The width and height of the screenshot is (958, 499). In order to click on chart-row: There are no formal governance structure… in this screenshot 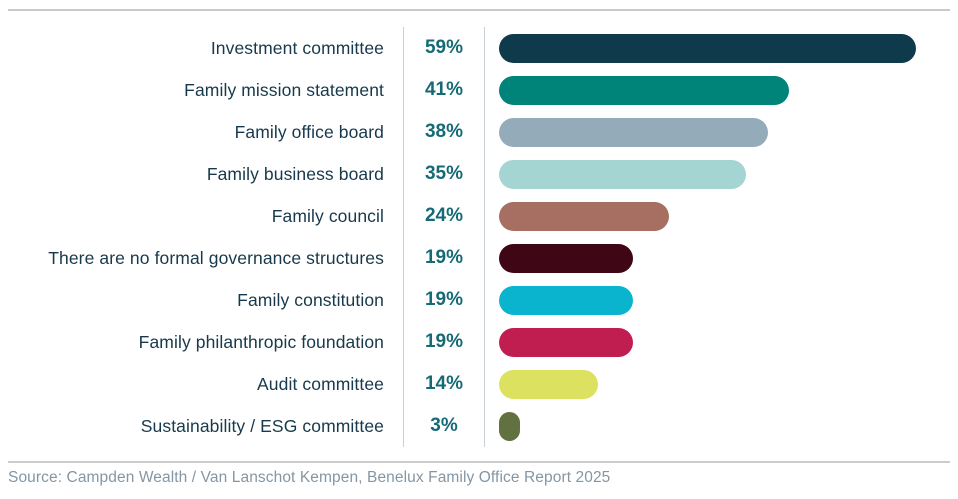, I will do `click(479, 258)`.